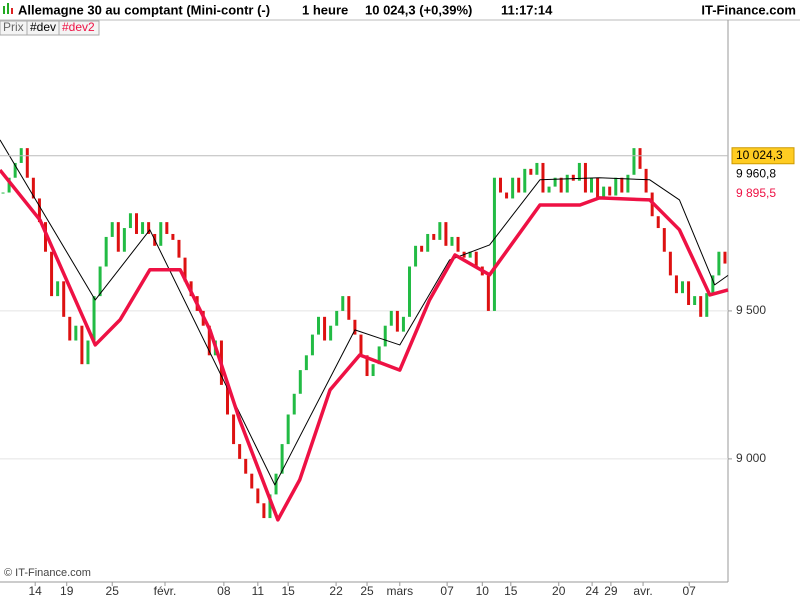 The image size is (800, 600). I want to click on tab, so click(79, 28).